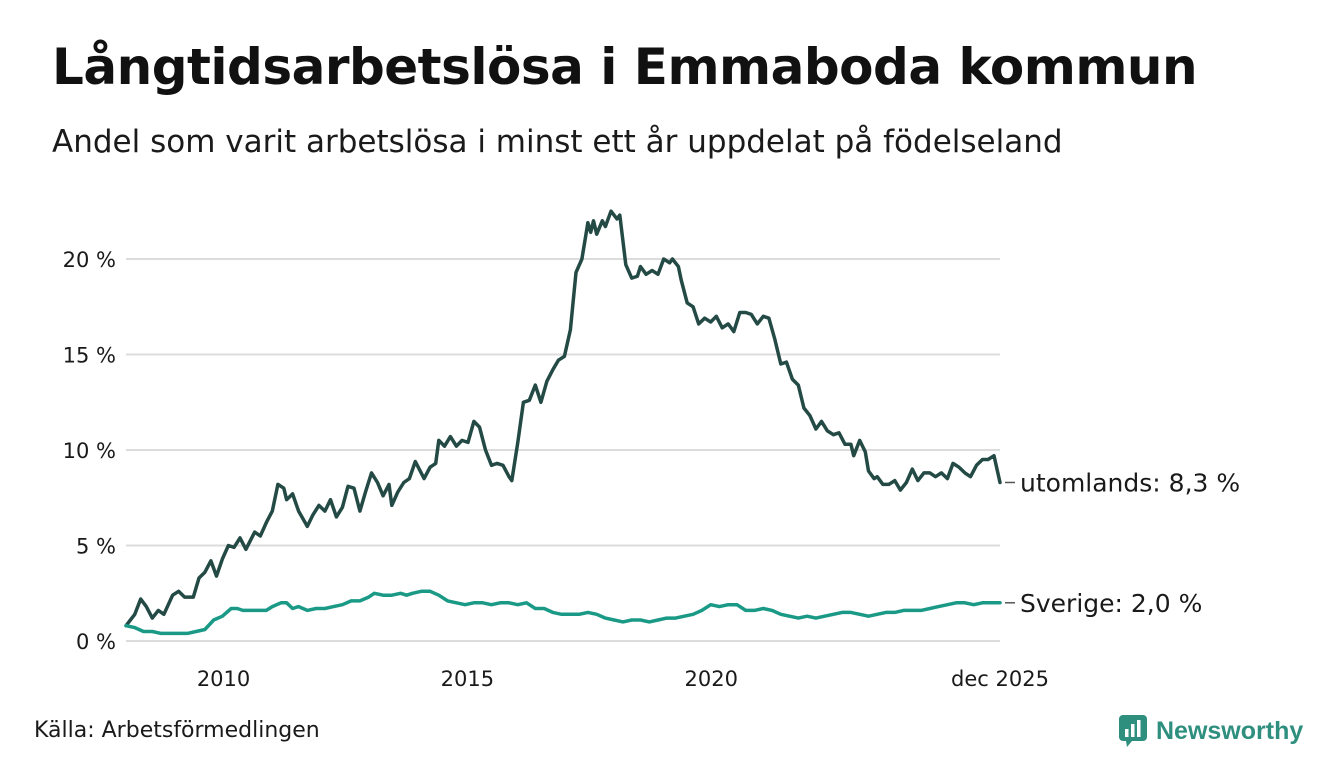  I want to click on x-tick-label: 2020, so click(711, 679).